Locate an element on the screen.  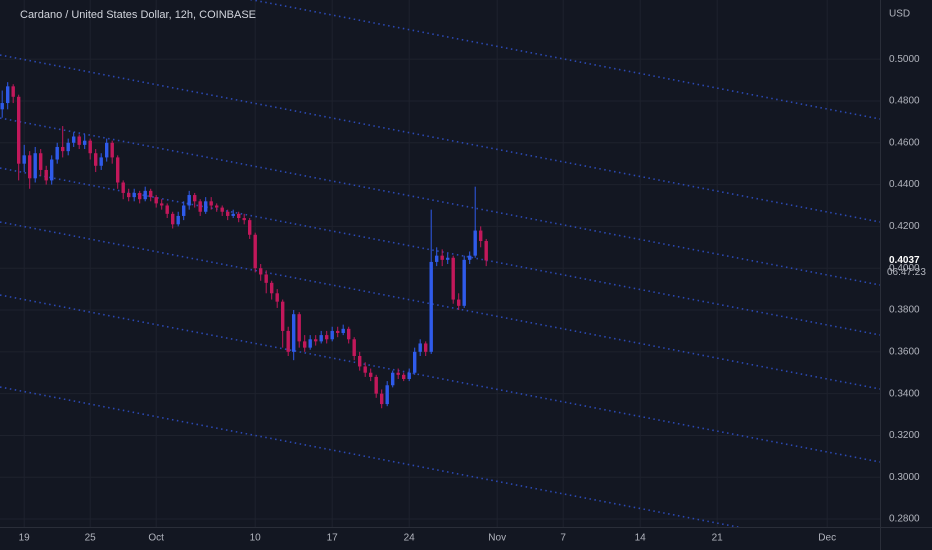
x-tick-label: 19 is located at coordinates (25, 538).